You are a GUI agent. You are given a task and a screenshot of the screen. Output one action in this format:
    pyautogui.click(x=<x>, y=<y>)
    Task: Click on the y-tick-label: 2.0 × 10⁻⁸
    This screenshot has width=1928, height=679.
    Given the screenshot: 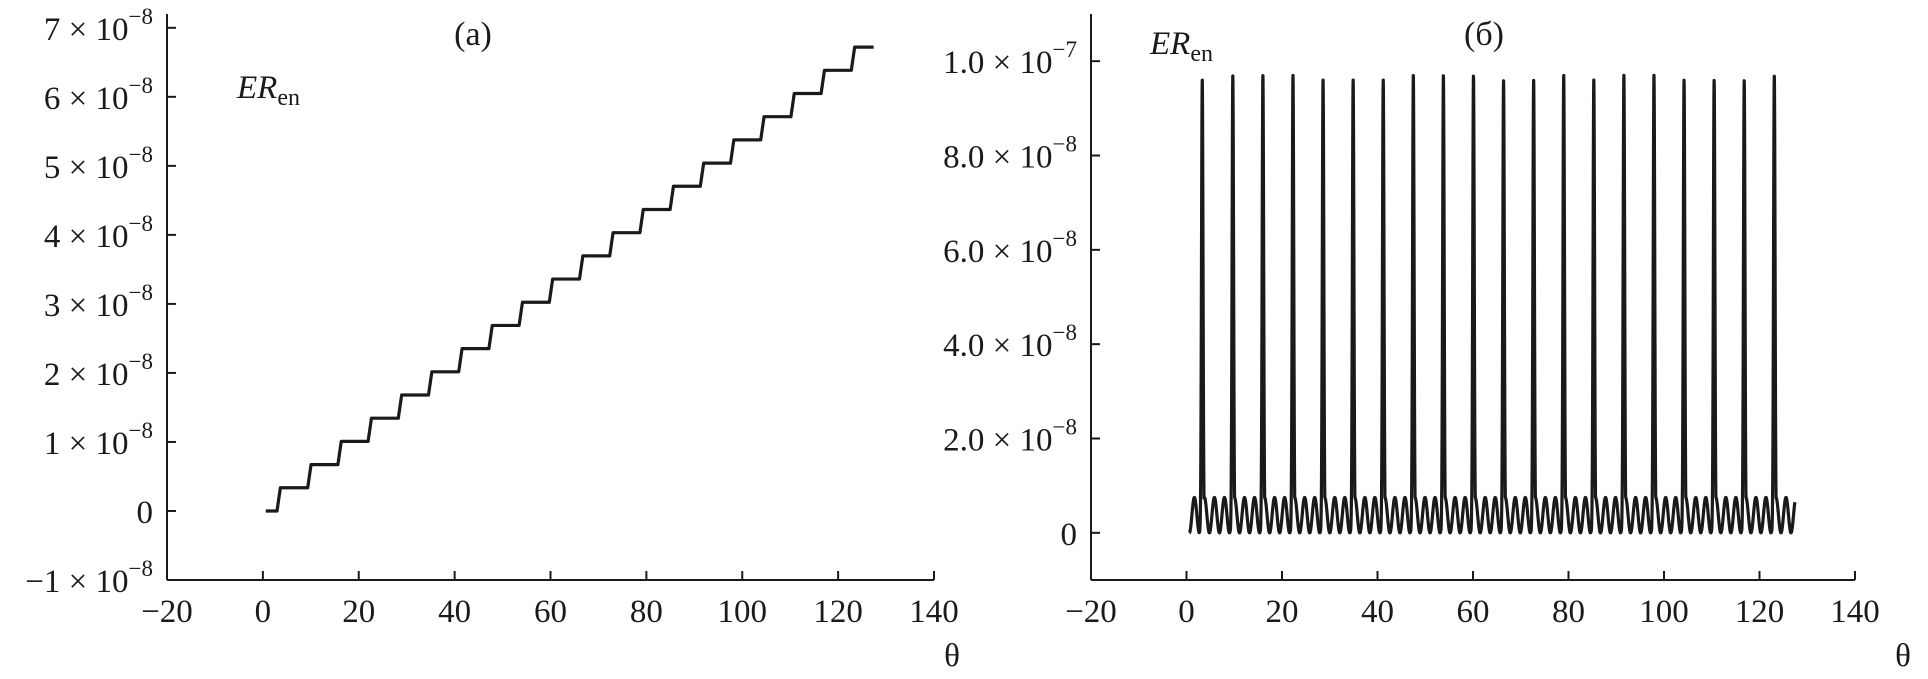 What is the action you would take?
    pyautogui.click(x=1010, y=437)
    